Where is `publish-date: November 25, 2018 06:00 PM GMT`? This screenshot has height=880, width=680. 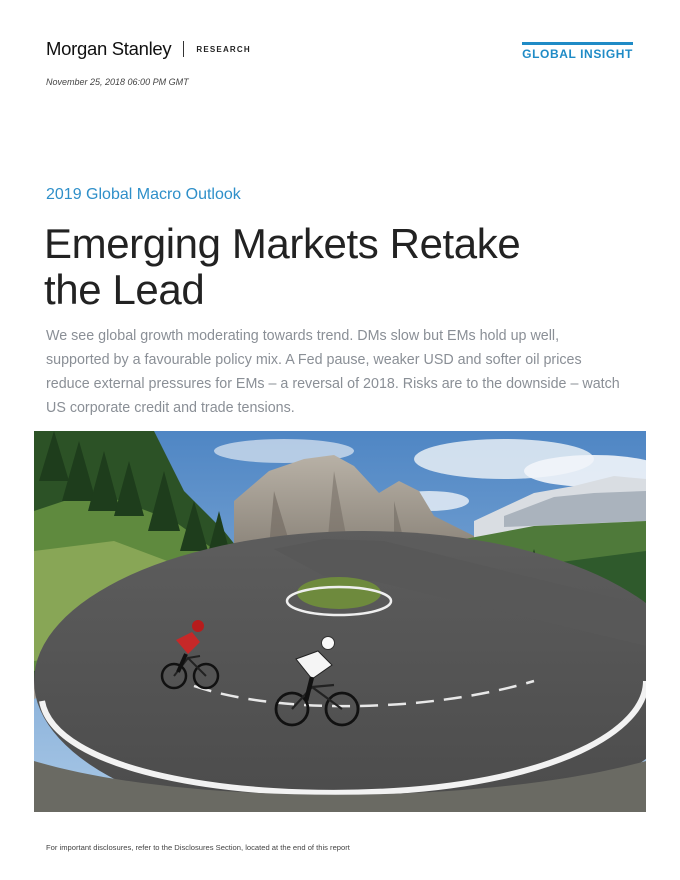
publish-date: November 25, 2018 06:00 PM GMT is located at coordinates (117, 82).